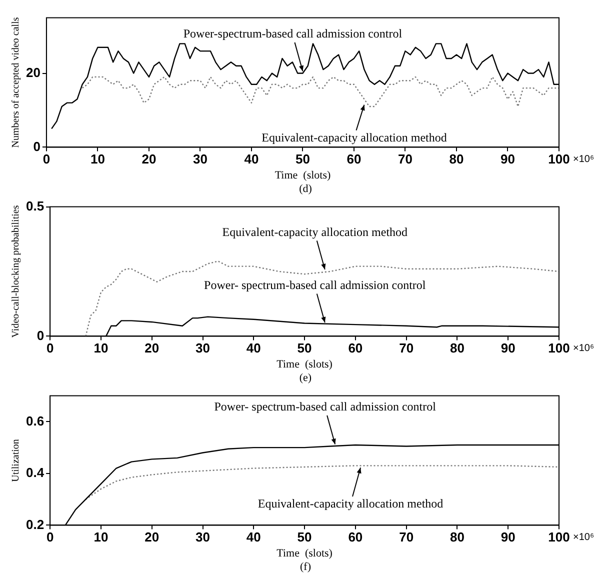 This screenshot has width=611, height=583. Describe the element at coordinates (35, 472) in the screenshot. I see `y-tick-label: 0.4` at that location.